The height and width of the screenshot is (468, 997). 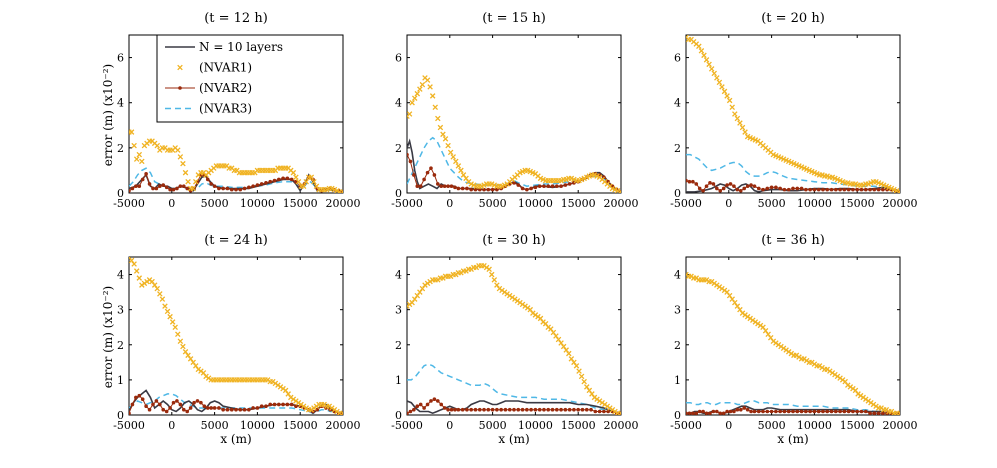 I want to click on panel-title: (t = 12 h), so click(x=236, y=18).